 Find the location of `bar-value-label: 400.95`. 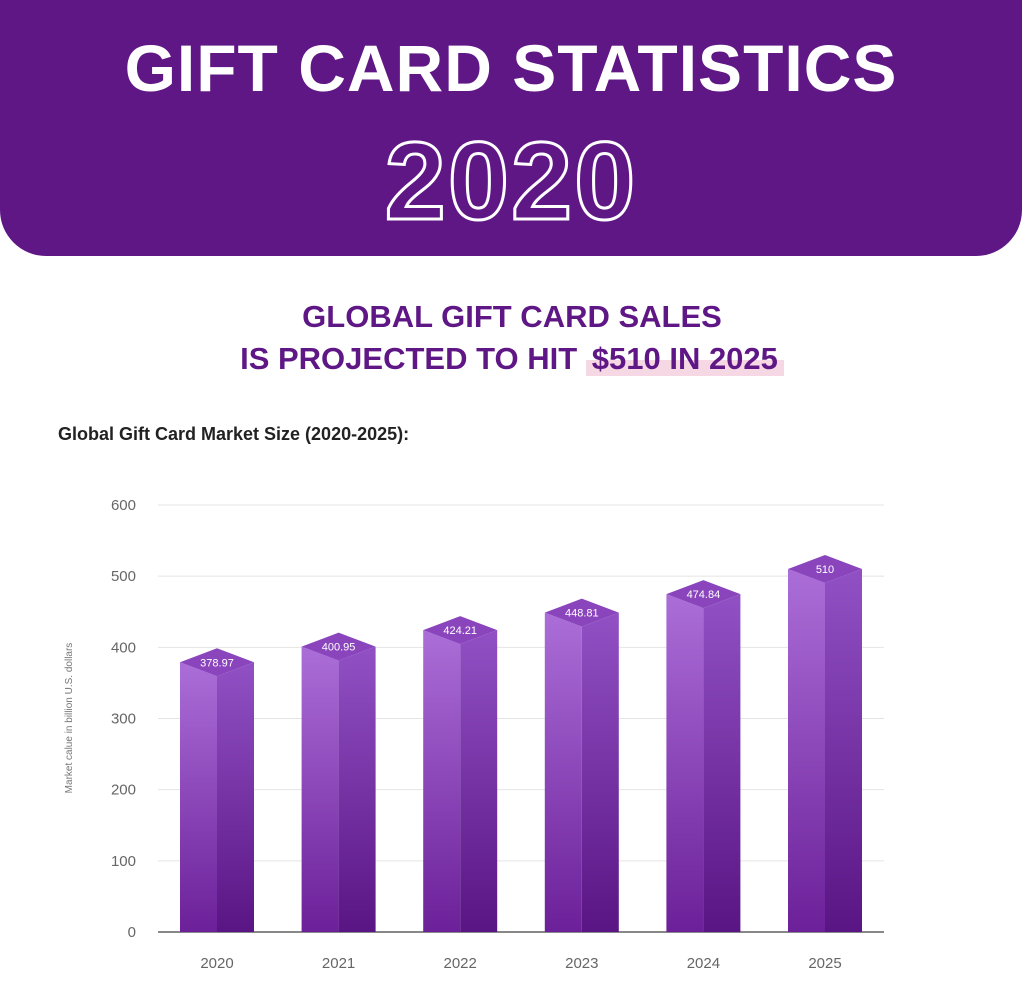

bar-value-label: 400.95 is located at coordinates (339, 648).